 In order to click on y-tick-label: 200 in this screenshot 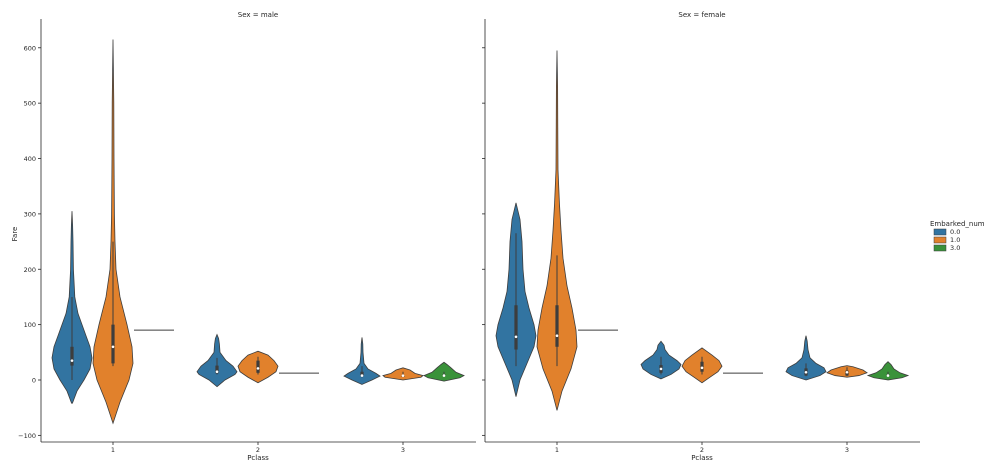, I will do `click(30, 270)`.